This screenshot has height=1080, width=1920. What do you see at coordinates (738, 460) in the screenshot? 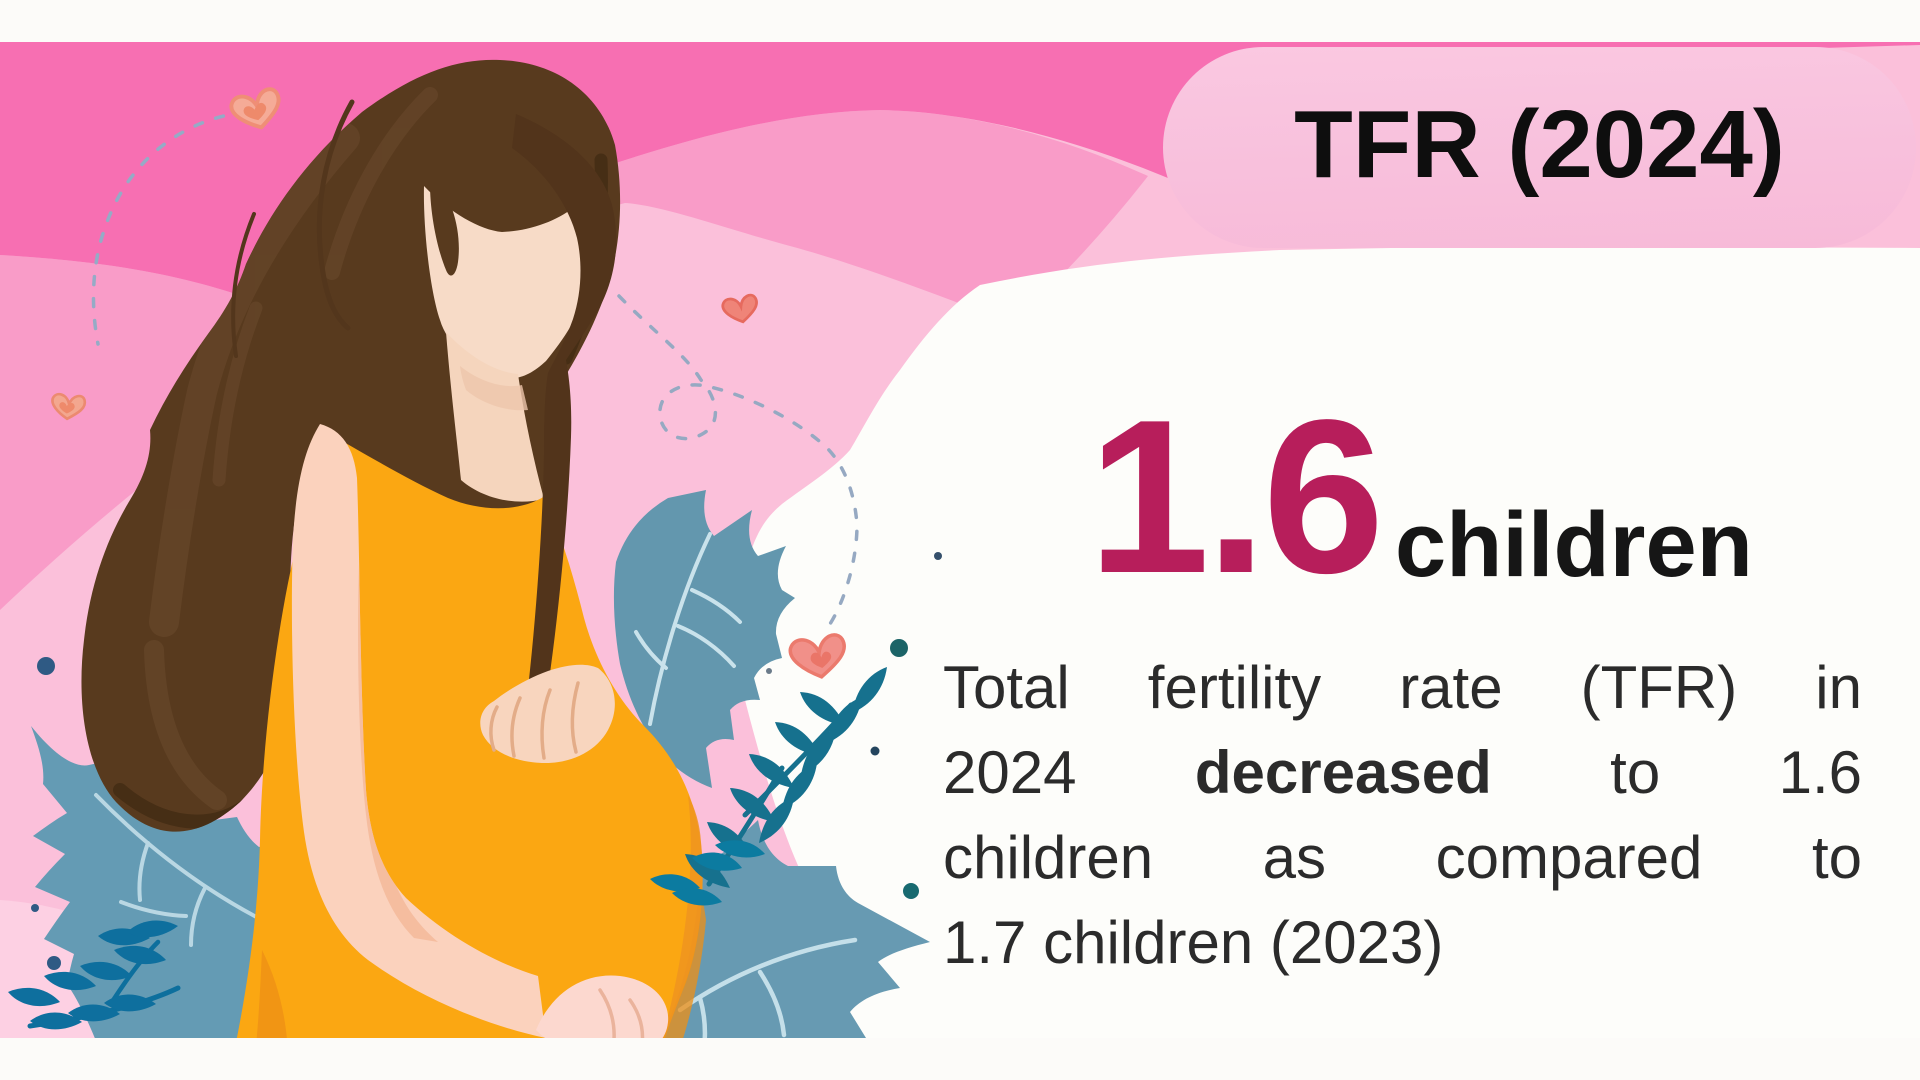
I see `dashed-swirl-center` at bounding box center [738, 460].